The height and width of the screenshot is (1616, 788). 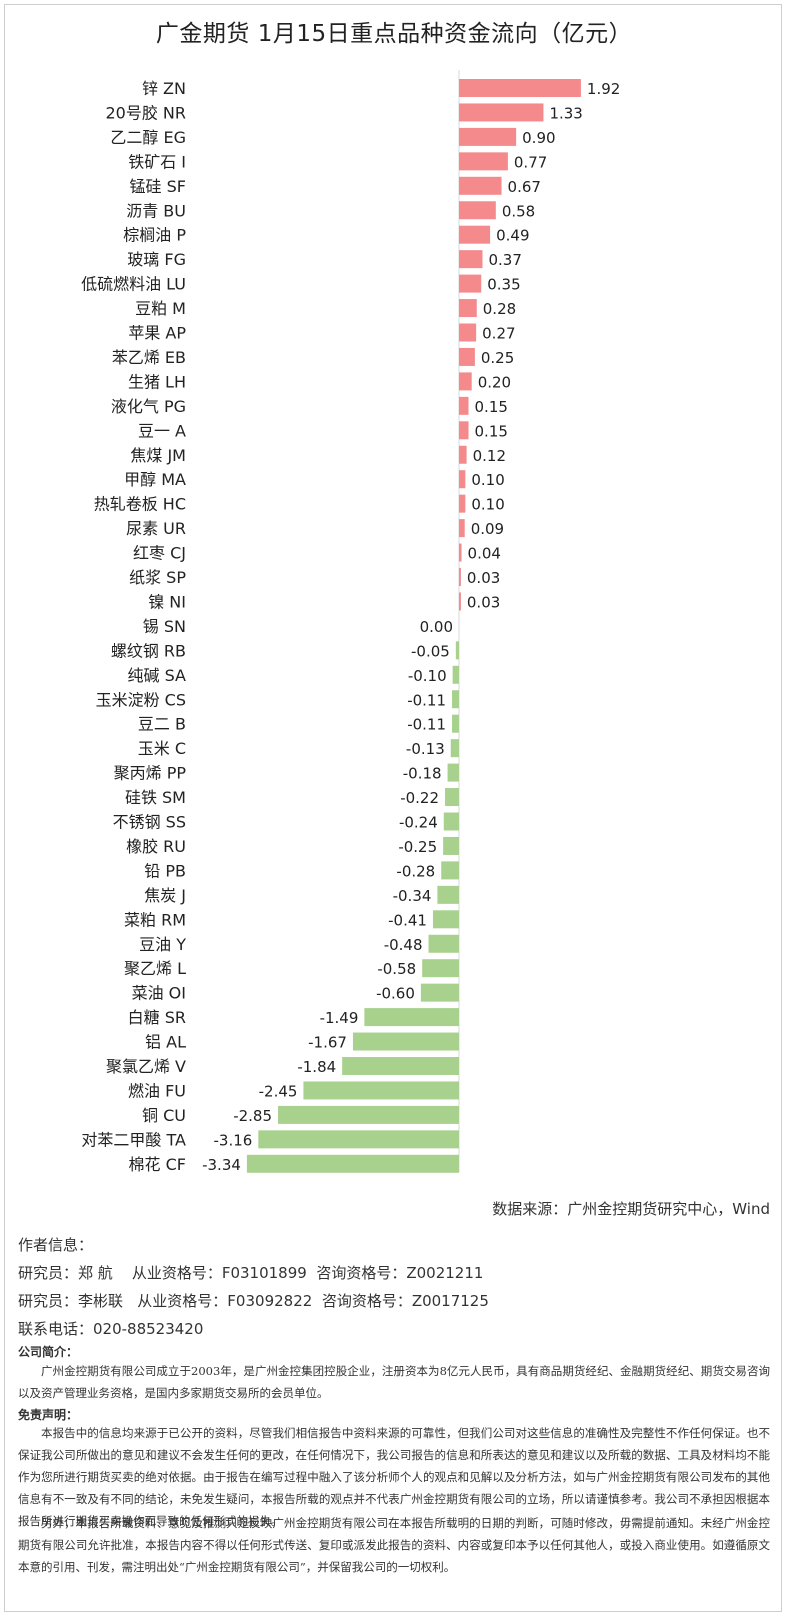 What do you see at coordinates (417, 847) in the screenshot?
I see `value-label: -0.25` at bounding box center [417, 847].